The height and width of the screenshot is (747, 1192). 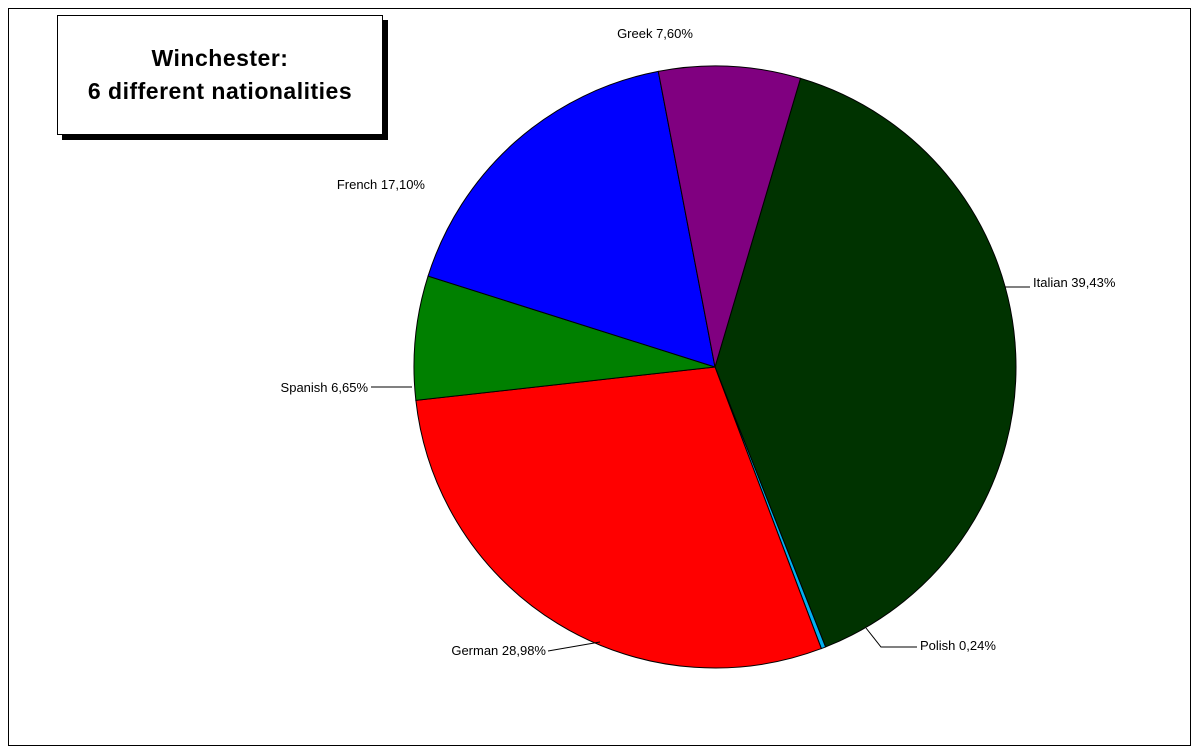 What do you see at coordinates (571, 219) in the screenshot?
I see `pie-slice-french` at bounding box center [571, 219].